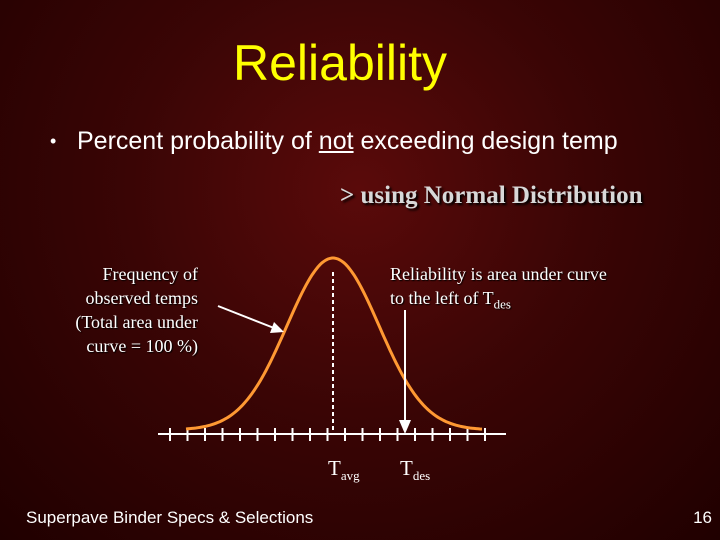  What do you see at coordinates (405, 427) in the screenshot?
I see `tdes-arrow-head-icon` at bounding box center [405, 427].